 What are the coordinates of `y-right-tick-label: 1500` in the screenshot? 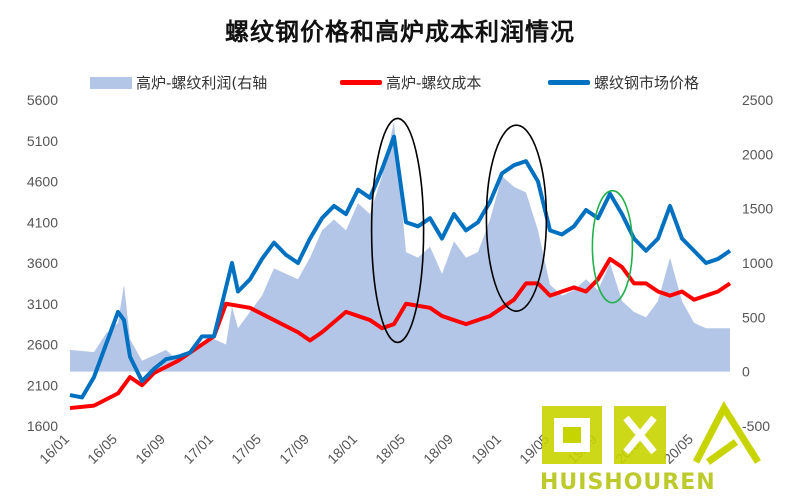 It's located at (757, 209).